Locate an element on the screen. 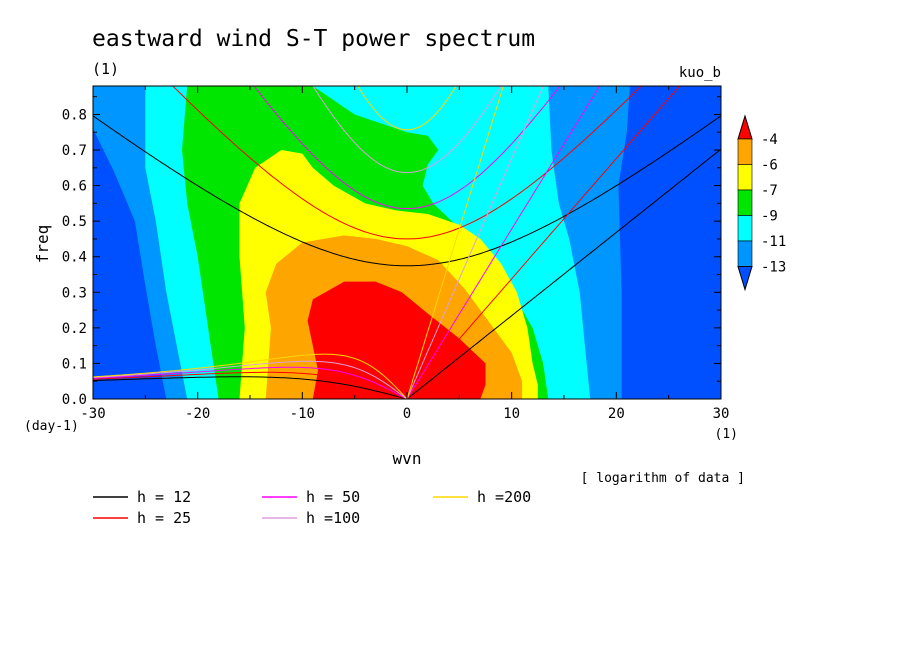 This screenshot has height=659, width=904. series-25-inertio-gravity-line is located at coordinates (407, 163).